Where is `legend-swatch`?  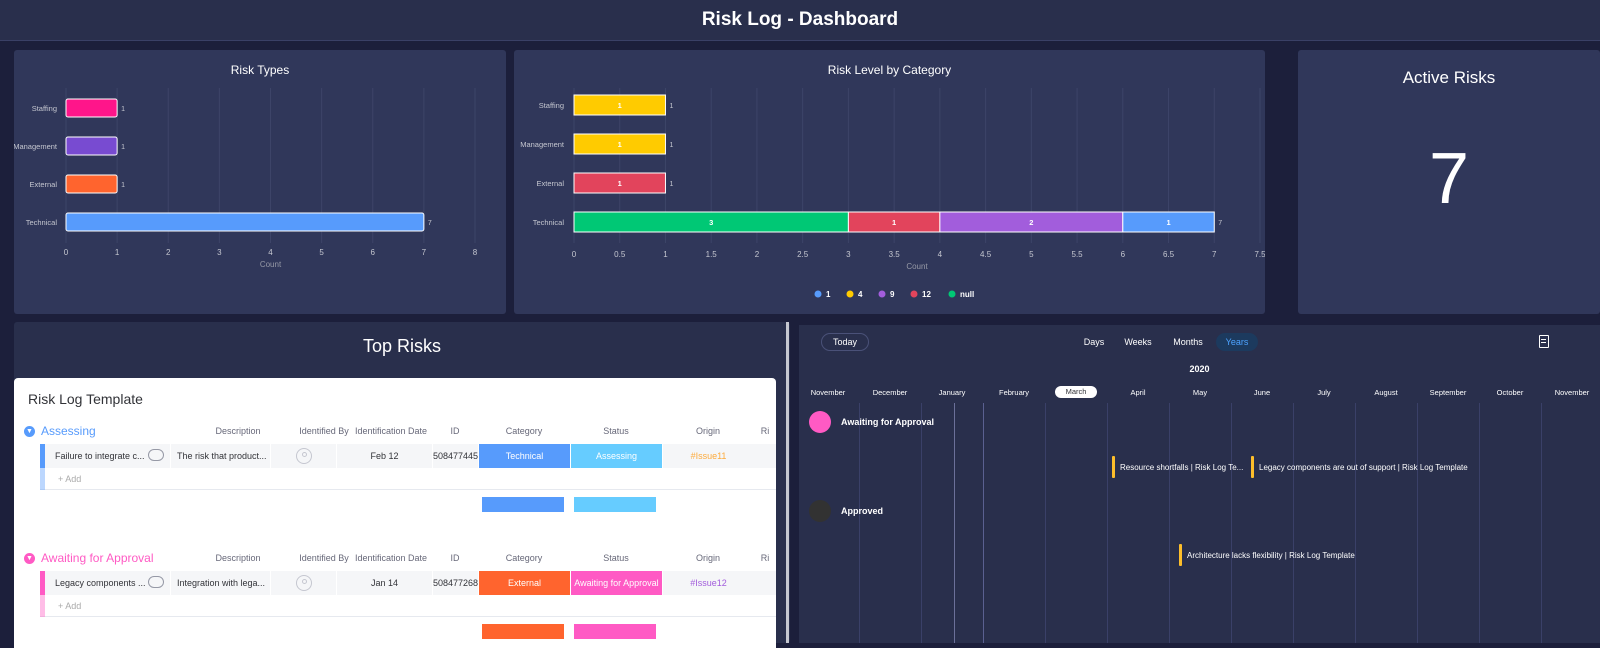 legend-swatch is located at coordinates (882, 294).